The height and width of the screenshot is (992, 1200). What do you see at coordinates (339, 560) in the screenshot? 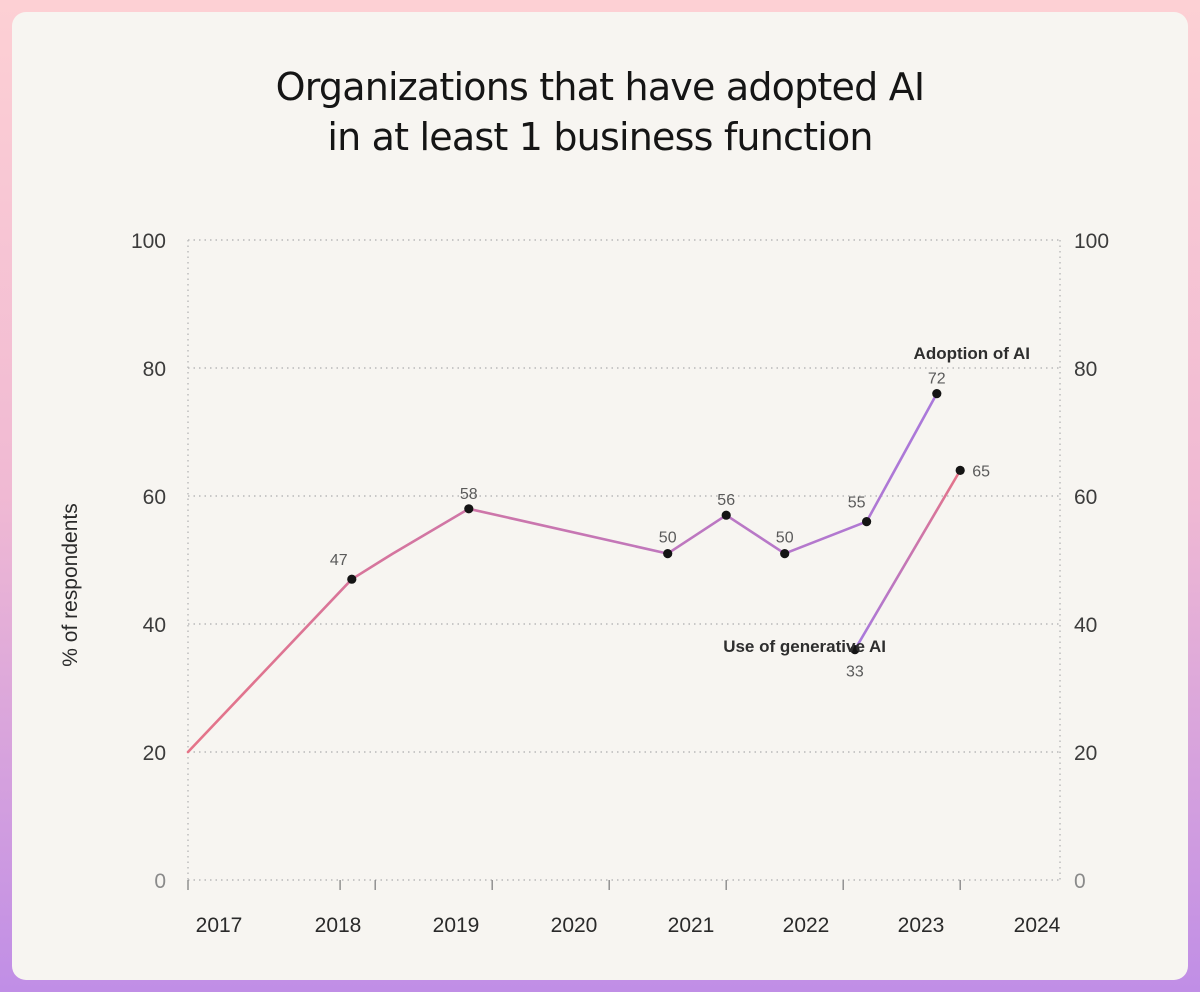
I see `data-label-0-1: 47` at bounding box center [339, 560].